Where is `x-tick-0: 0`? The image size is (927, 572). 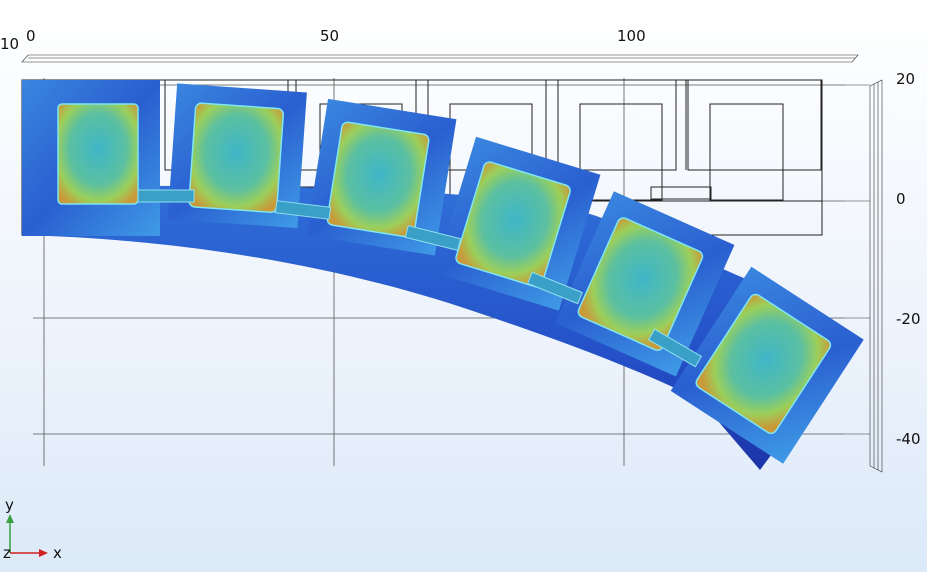
x-tick-0: 0 is located at coordinates (31, 36).